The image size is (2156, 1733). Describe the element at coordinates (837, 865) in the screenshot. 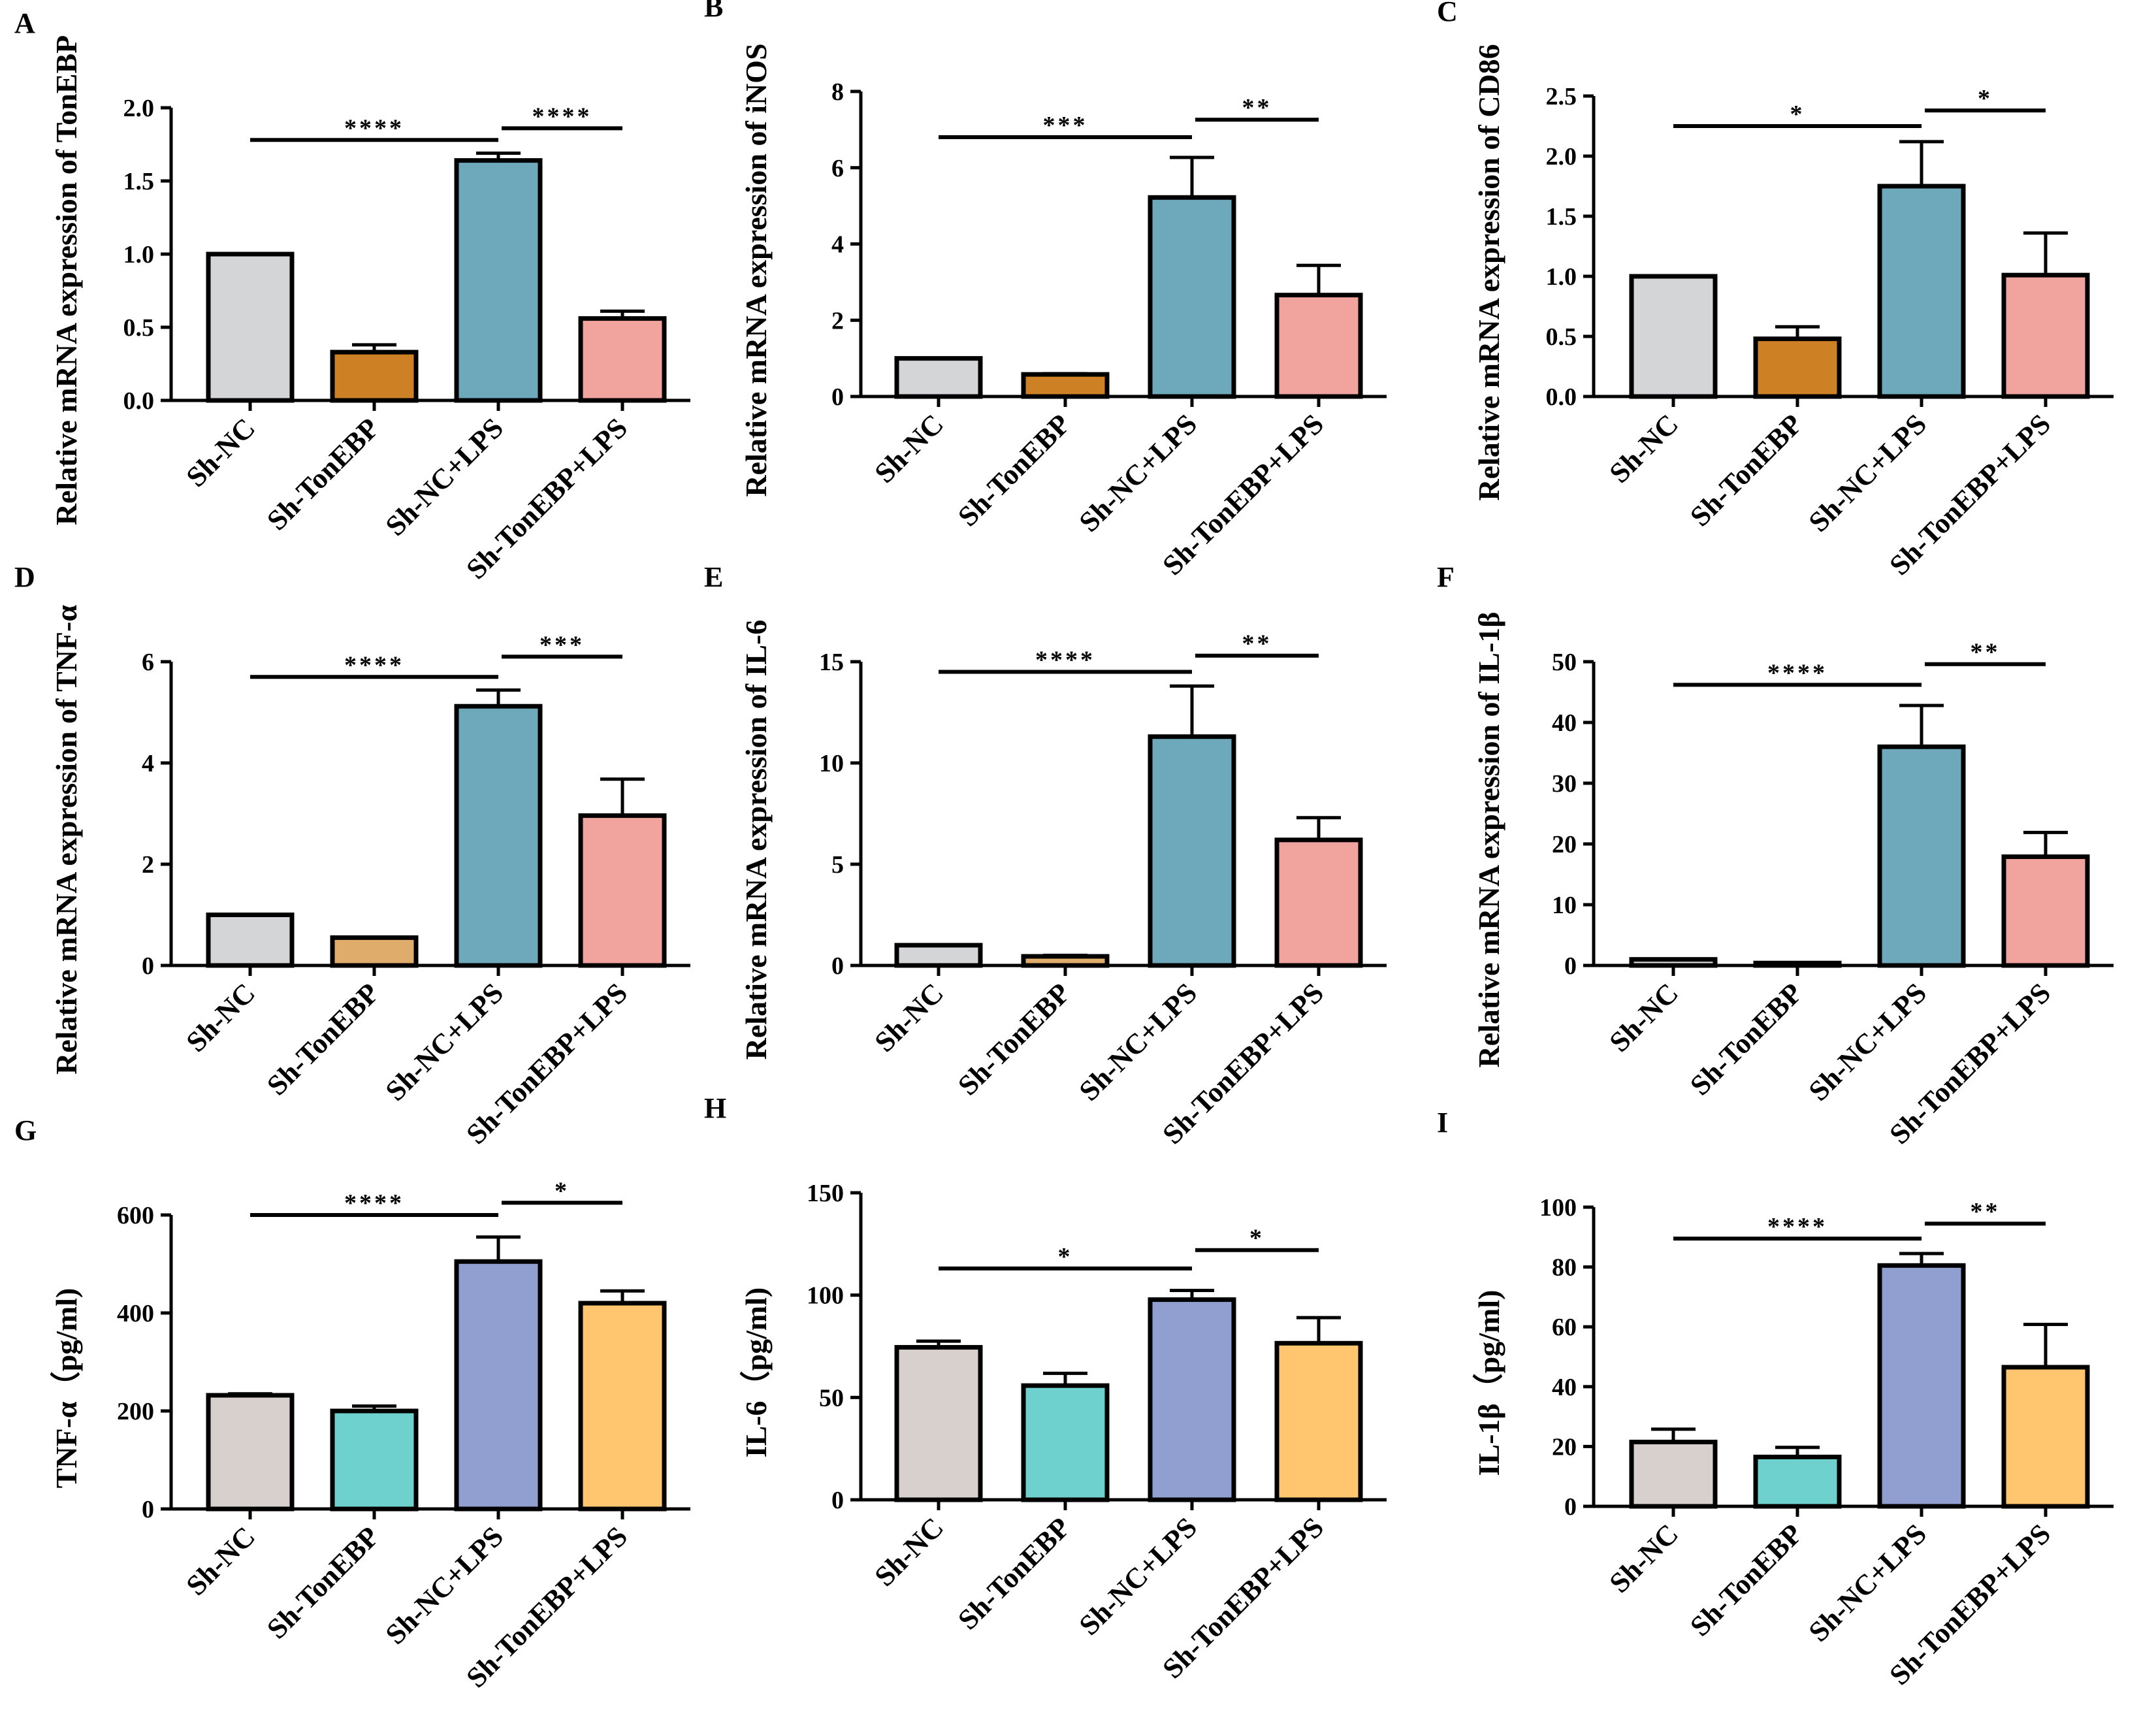

I see `panel-e-tick-label: 5` at that location.